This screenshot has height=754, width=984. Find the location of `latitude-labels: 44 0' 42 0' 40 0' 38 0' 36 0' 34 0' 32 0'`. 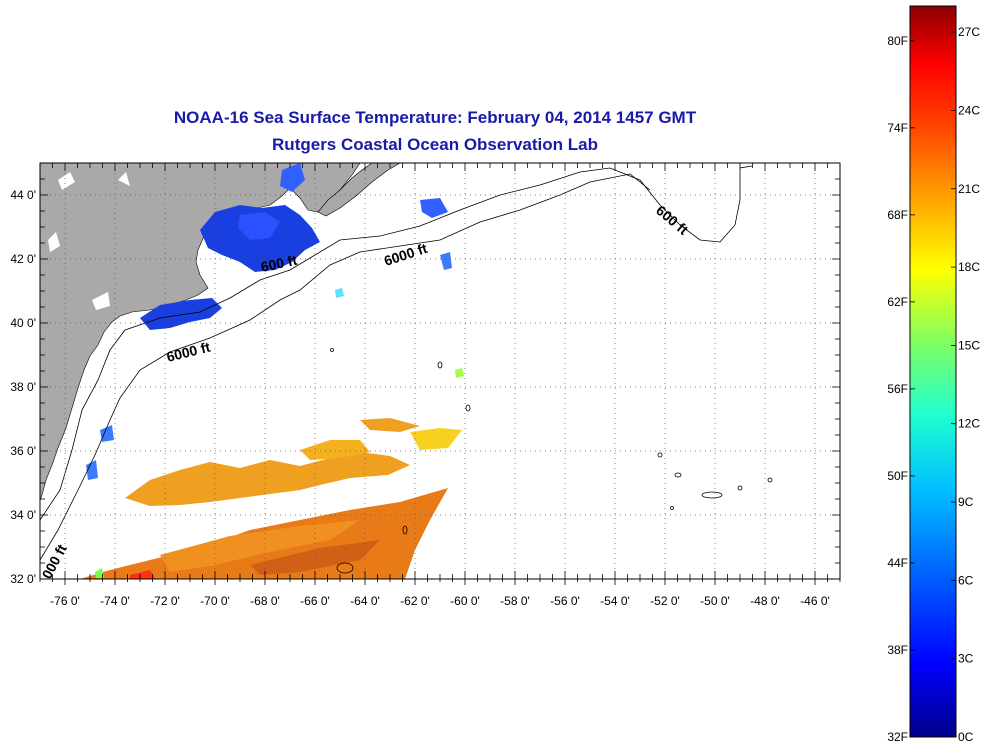

latitude-labels: 44 0' 42 0' 40 0' 38 0' 36 0' 34 0' 32 0' is located at coordinates (23, 387).